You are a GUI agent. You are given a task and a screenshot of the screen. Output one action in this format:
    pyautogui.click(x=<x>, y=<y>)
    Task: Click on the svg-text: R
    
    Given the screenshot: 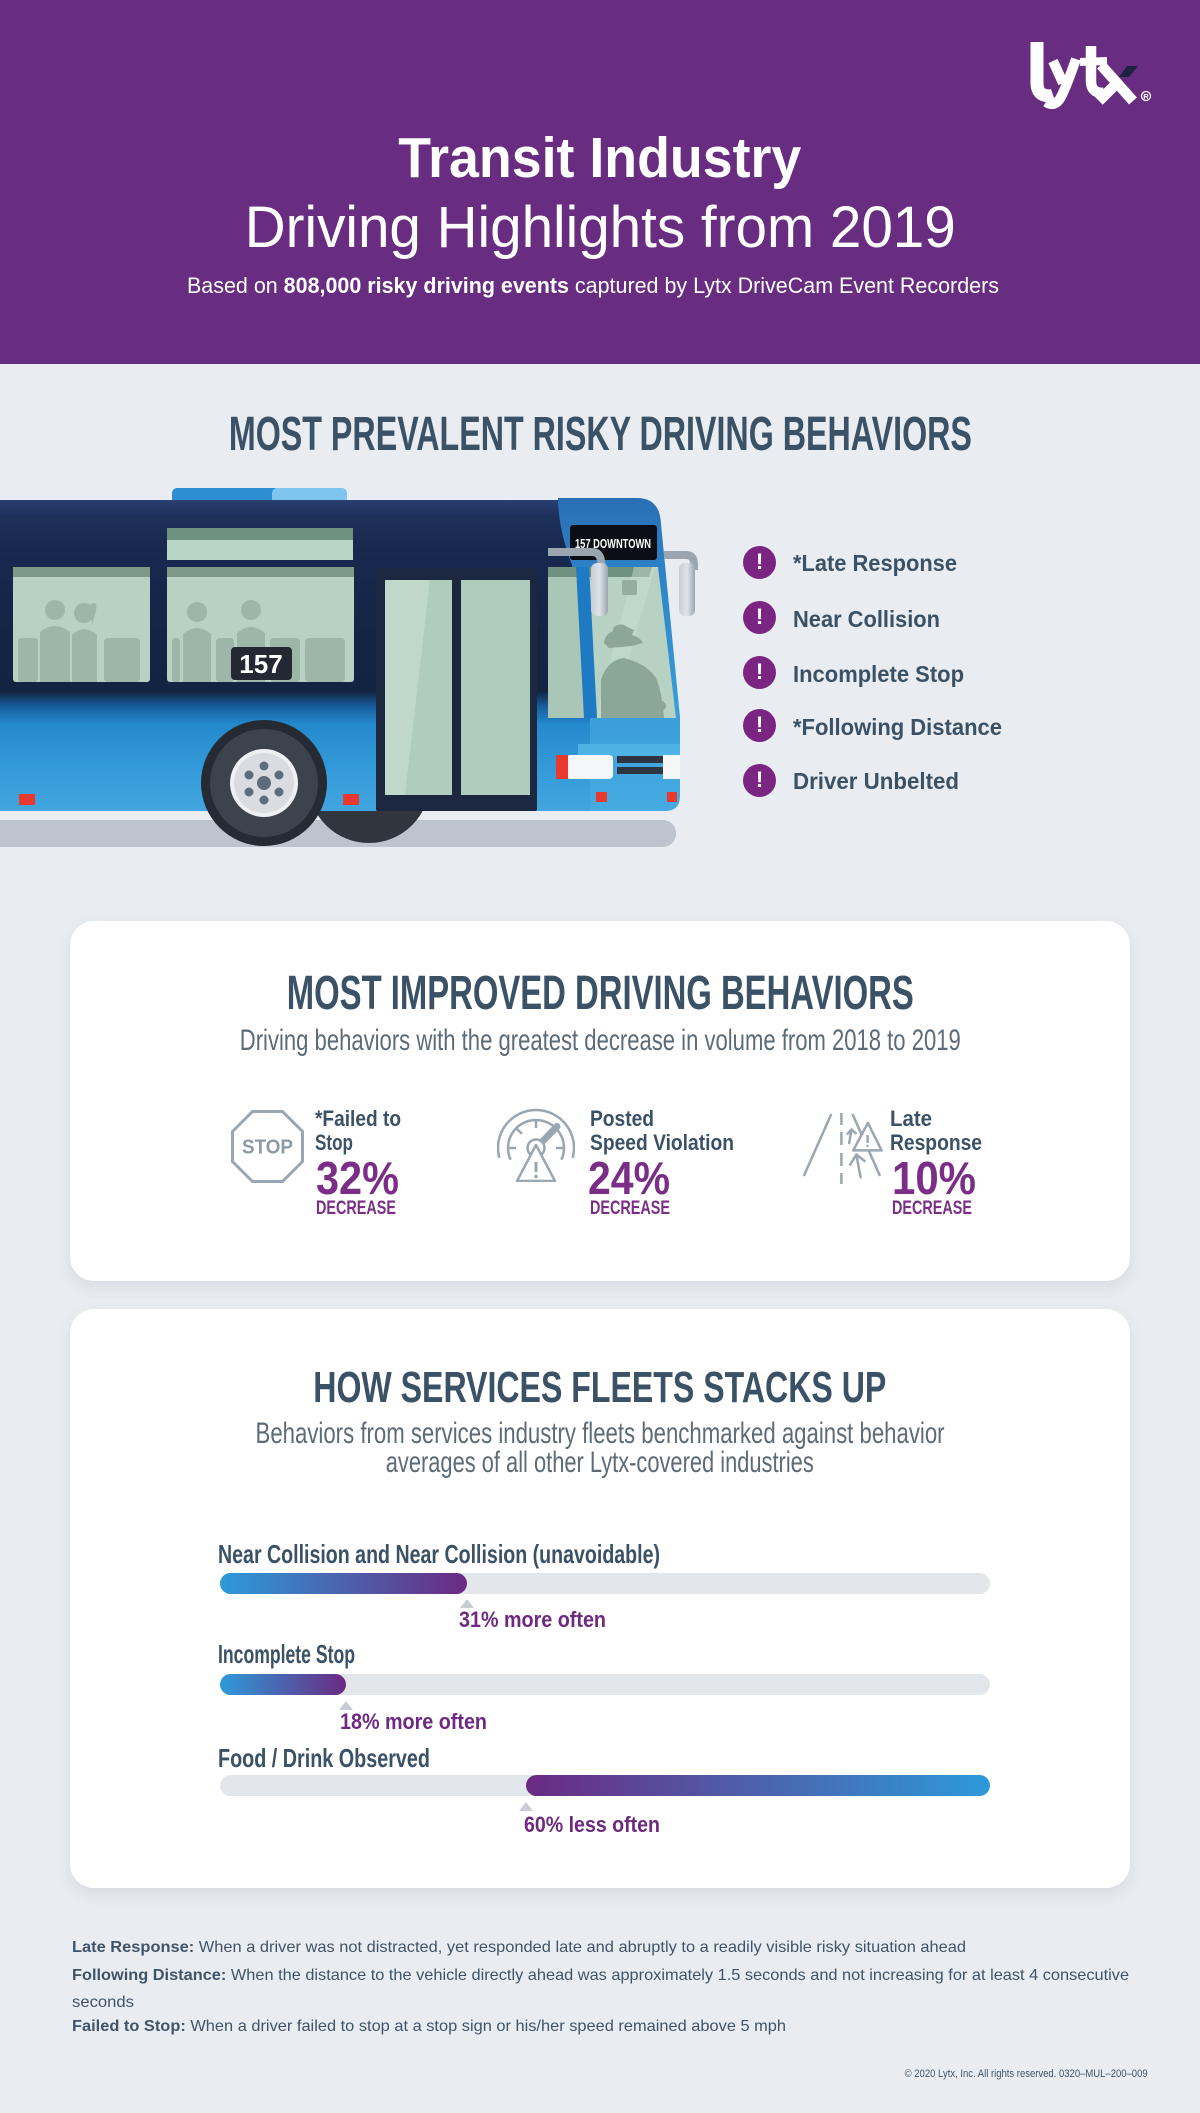 What is the action you would take?
    pyautogui.click(x=1146, y=96)
    